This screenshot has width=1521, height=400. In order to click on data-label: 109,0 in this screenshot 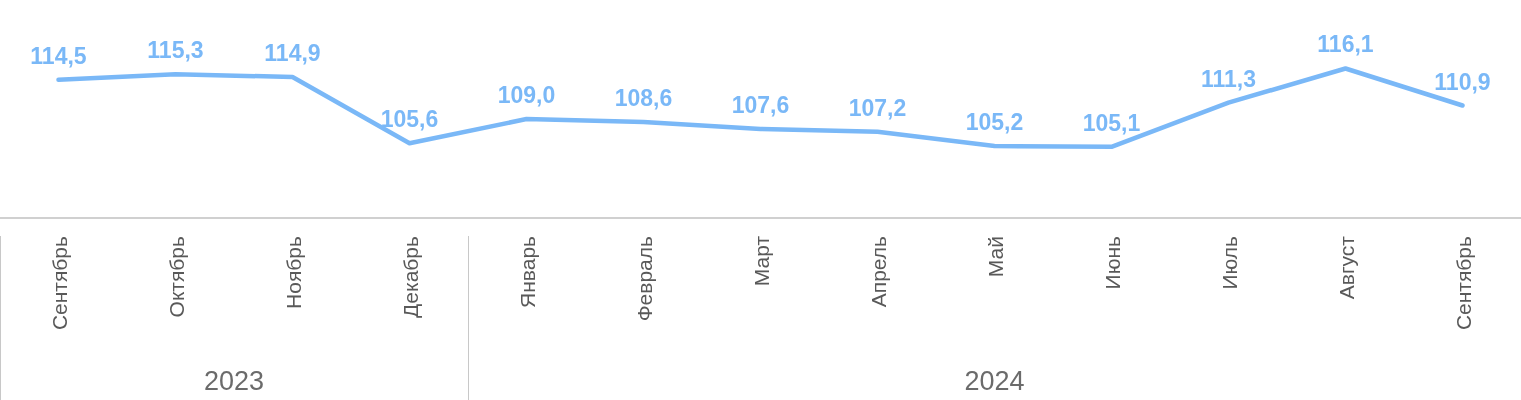, I will do `click(526, 95)`.